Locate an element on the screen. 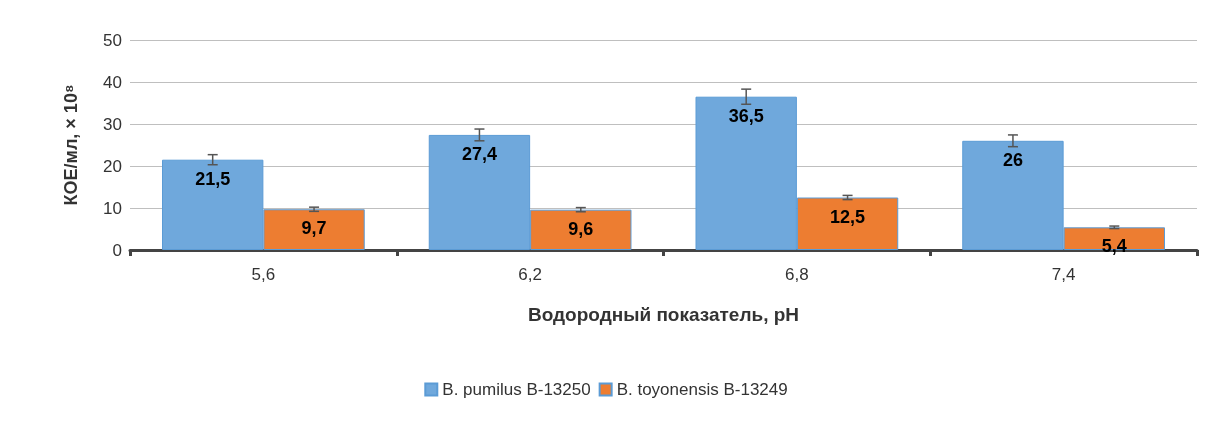 The width and height of the screenshot is (1212, 423). y-tick-label: 0 is located at coordinates (117, 250).